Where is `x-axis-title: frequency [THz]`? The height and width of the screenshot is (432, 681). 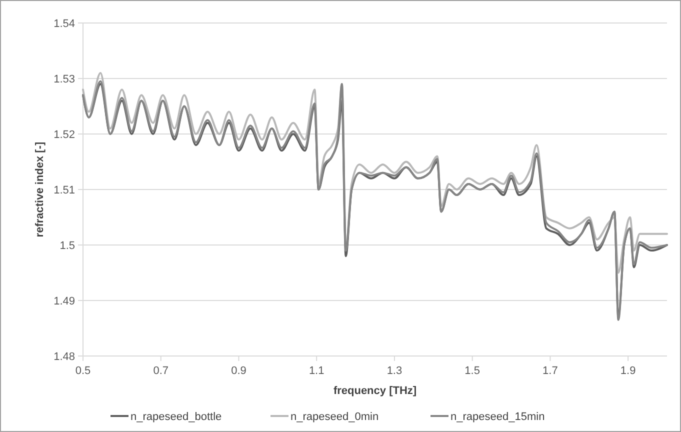 x-axis-title: frequency [THz] is located at coordinates (375, 391).